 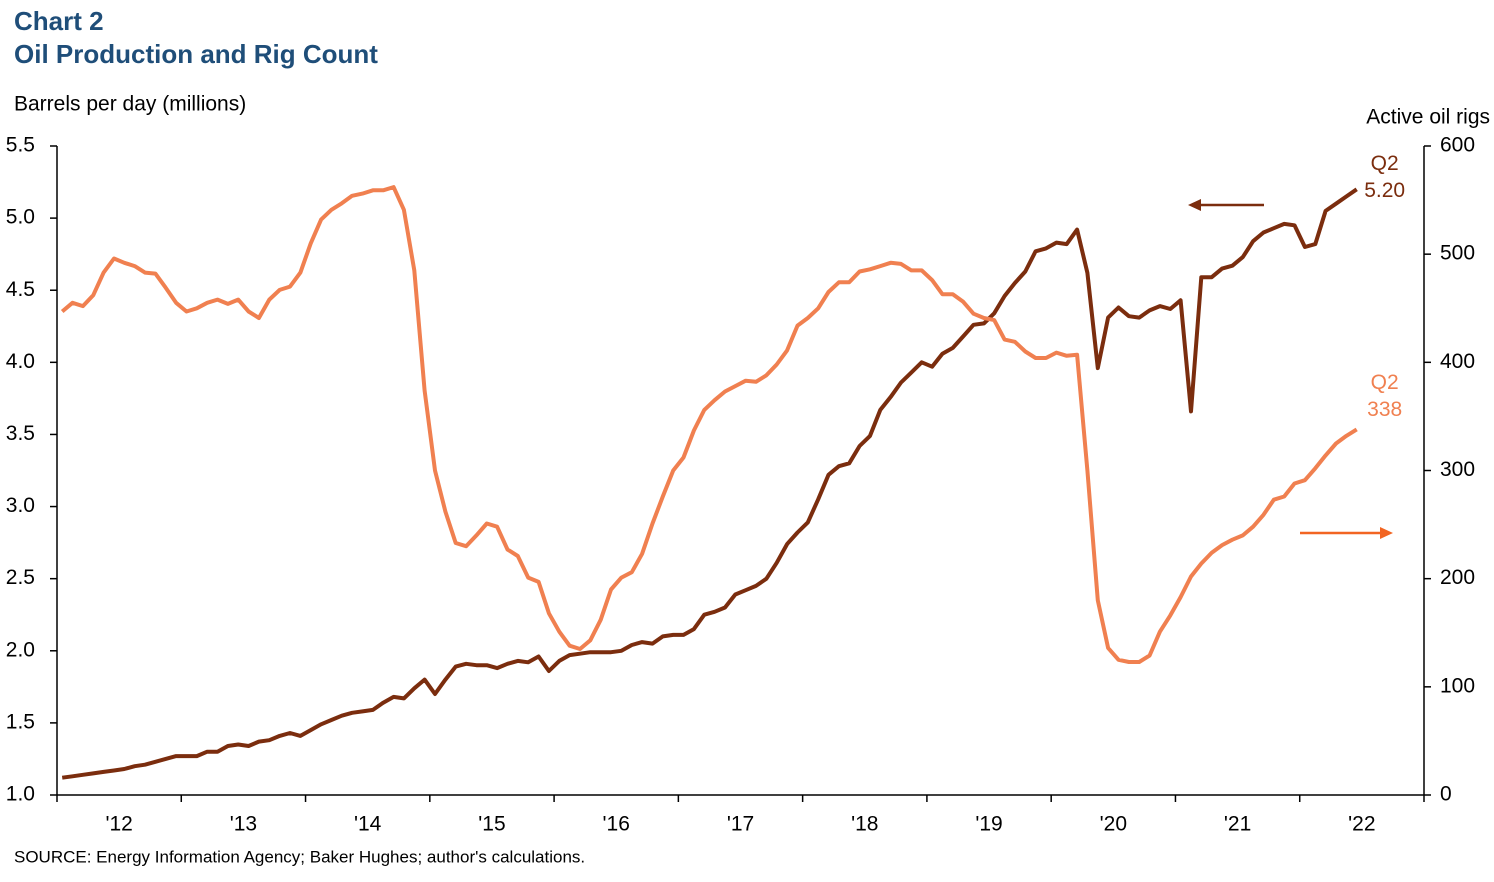 What do you see at coordinates (1113, 824) in the screenshot?
I see `x-tick-label: '20` at bounding box center [1113, 824].